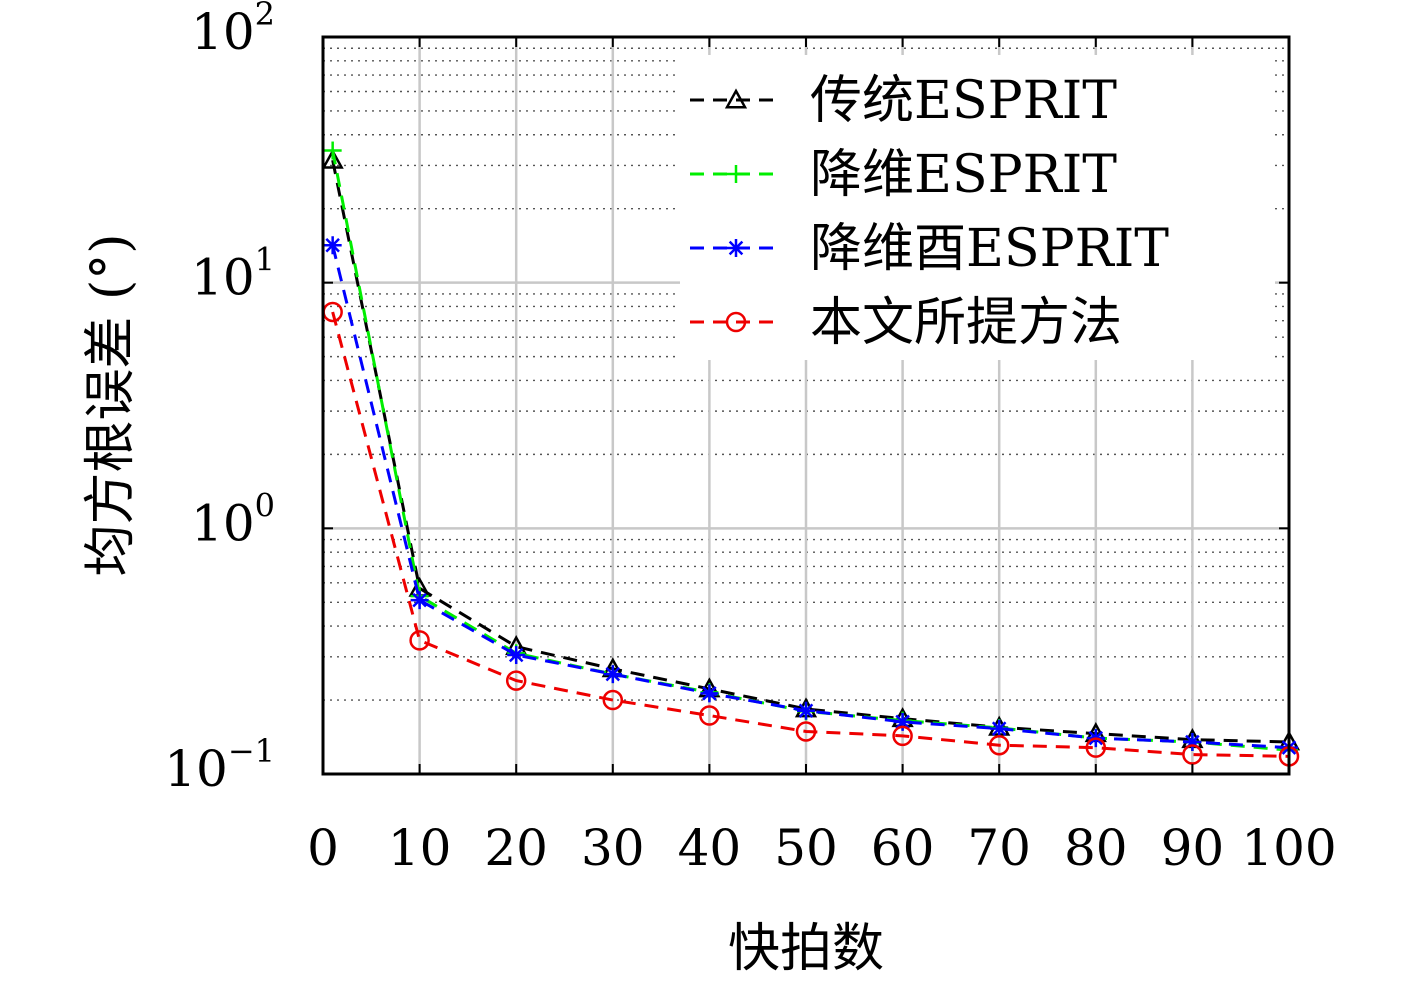 This screenshot has height=983, width=1417. What do you see at coordinates (963, 101) in the screenshot?
I see `legend-label: 传统ESPRIT` at bounding box center [963, 101].